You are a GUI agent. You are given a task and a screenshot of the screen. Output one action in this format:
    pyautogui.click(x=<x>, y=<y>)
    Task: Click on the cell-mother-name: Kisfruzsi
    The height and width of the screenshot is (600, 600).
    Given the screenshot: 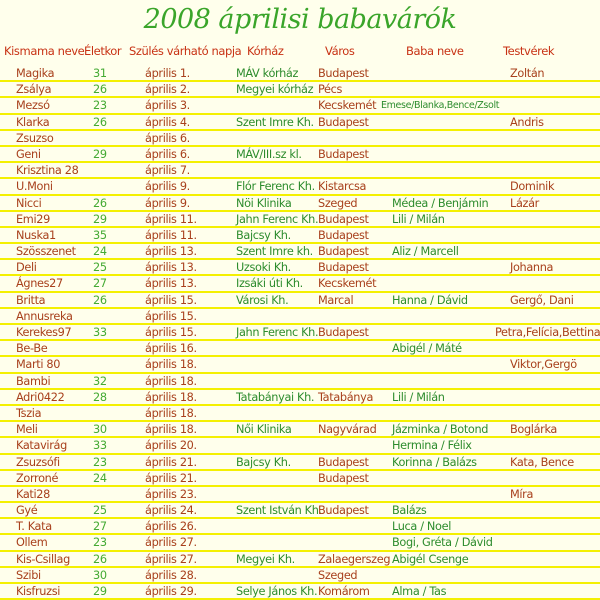 What is the action you would take?
    pyautogui.click(x=38, y=591)
    